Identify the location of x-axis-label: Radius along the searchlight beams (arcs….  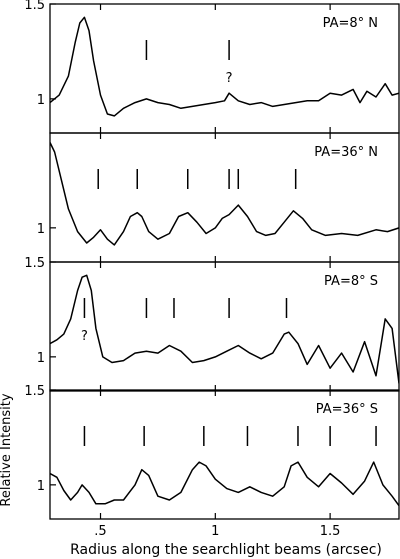
(226, 550).